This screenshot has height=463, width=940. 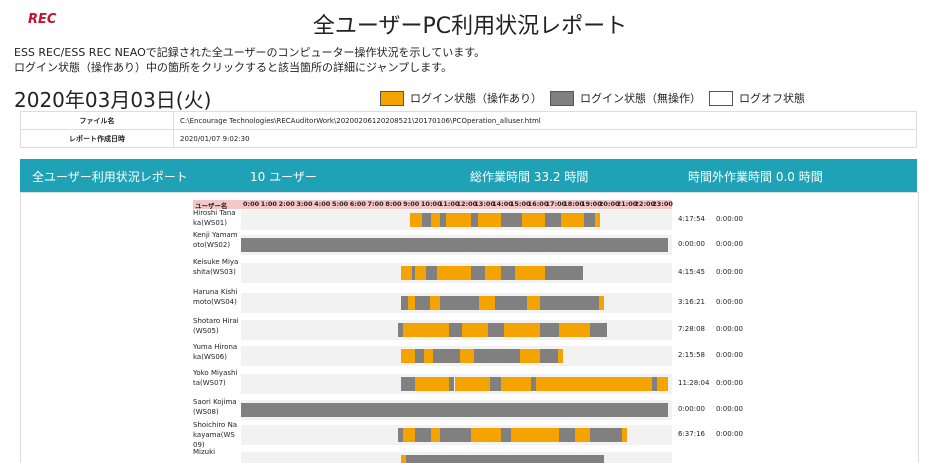 What do you see at coordinates (694, 382) in the screenshot?
I see `total-time: 11:28:04` at bounding box center [694, 382].